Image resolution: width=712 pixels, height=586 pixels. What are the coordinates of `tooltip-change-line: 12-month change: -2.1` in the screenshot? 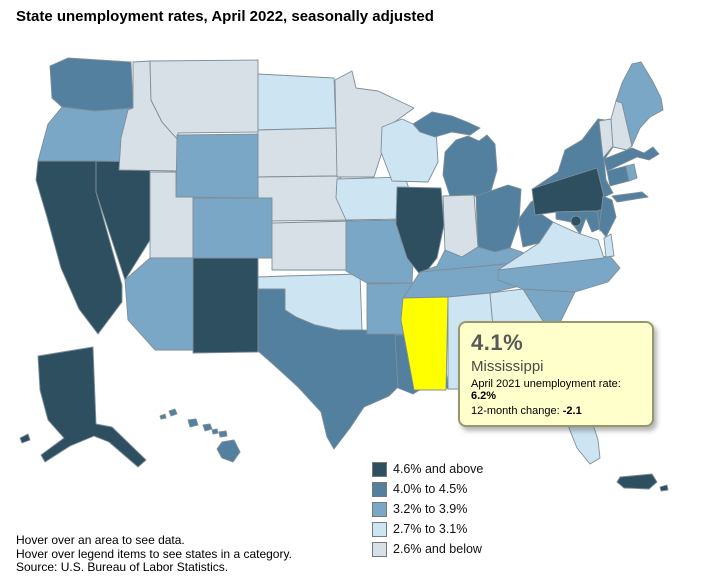 It's located at (557, 411).